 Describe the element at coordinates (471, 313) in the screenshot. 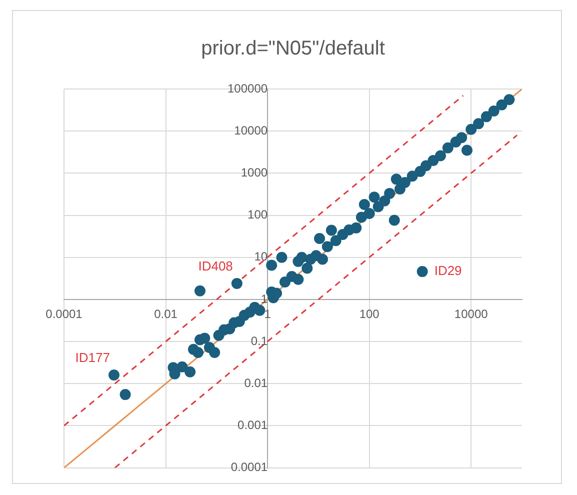

I see `x-tick-label: 10000` at that location.